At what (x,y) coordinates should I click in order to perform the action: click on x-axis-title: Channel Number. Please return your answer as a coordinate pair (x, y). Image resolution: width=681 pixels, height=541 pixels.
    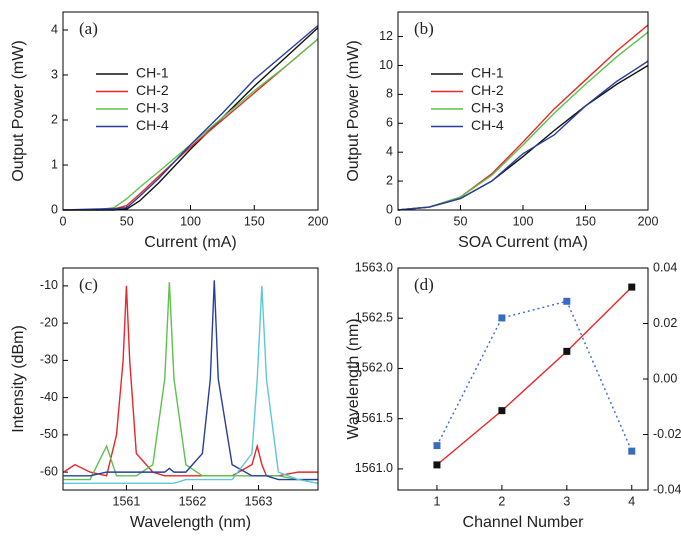
    Looking at the image, I should click on (524, 522).